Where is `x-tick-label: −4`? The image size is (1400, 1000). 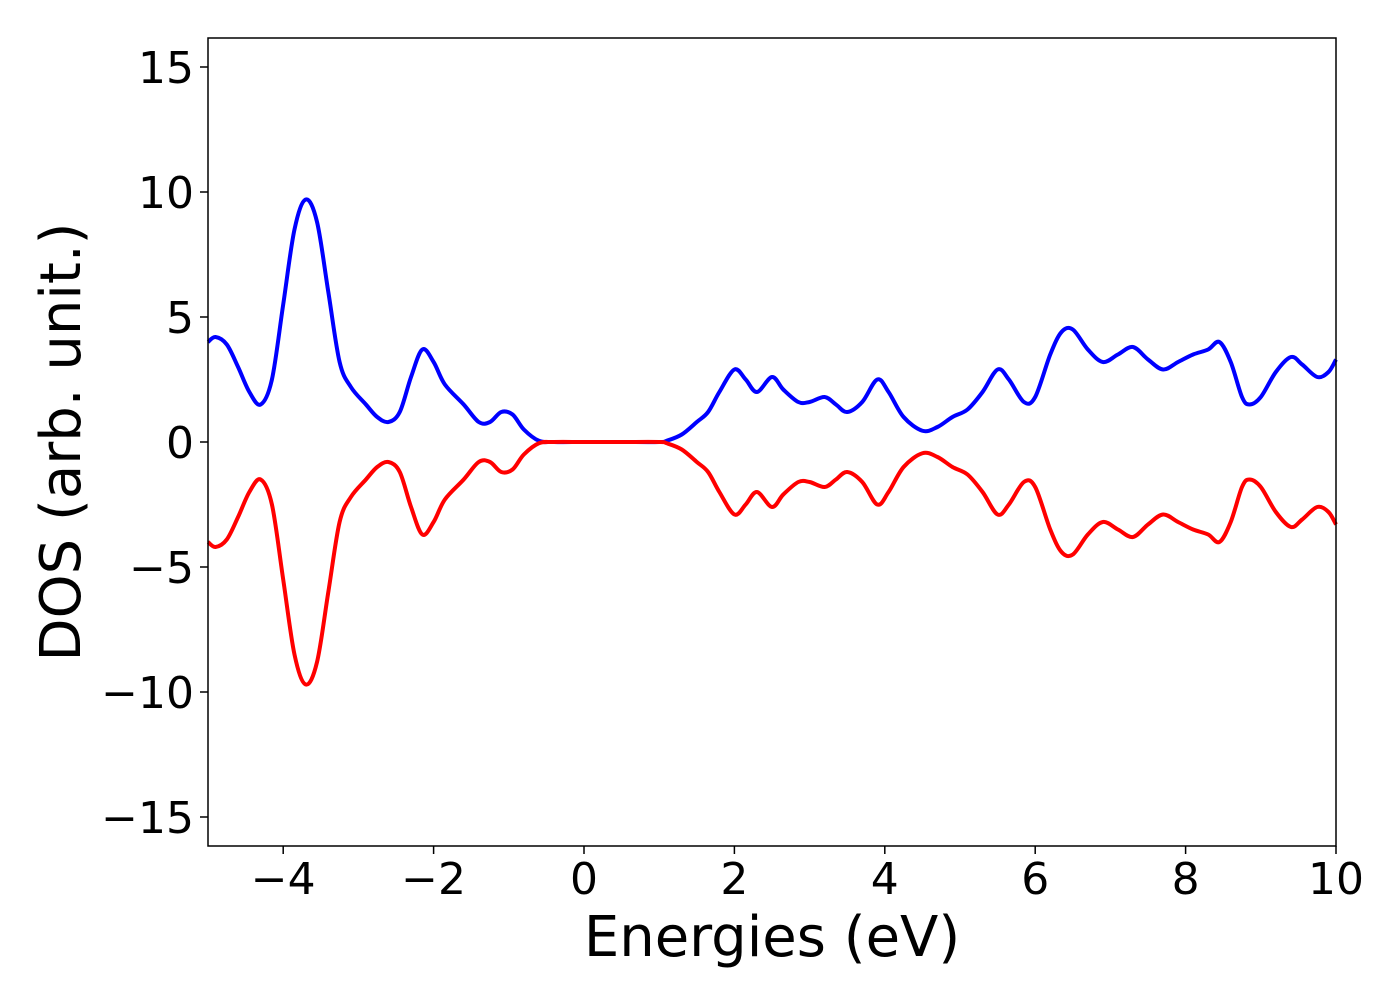 x-tick-label: −4 is located at coordinates (283, 879).